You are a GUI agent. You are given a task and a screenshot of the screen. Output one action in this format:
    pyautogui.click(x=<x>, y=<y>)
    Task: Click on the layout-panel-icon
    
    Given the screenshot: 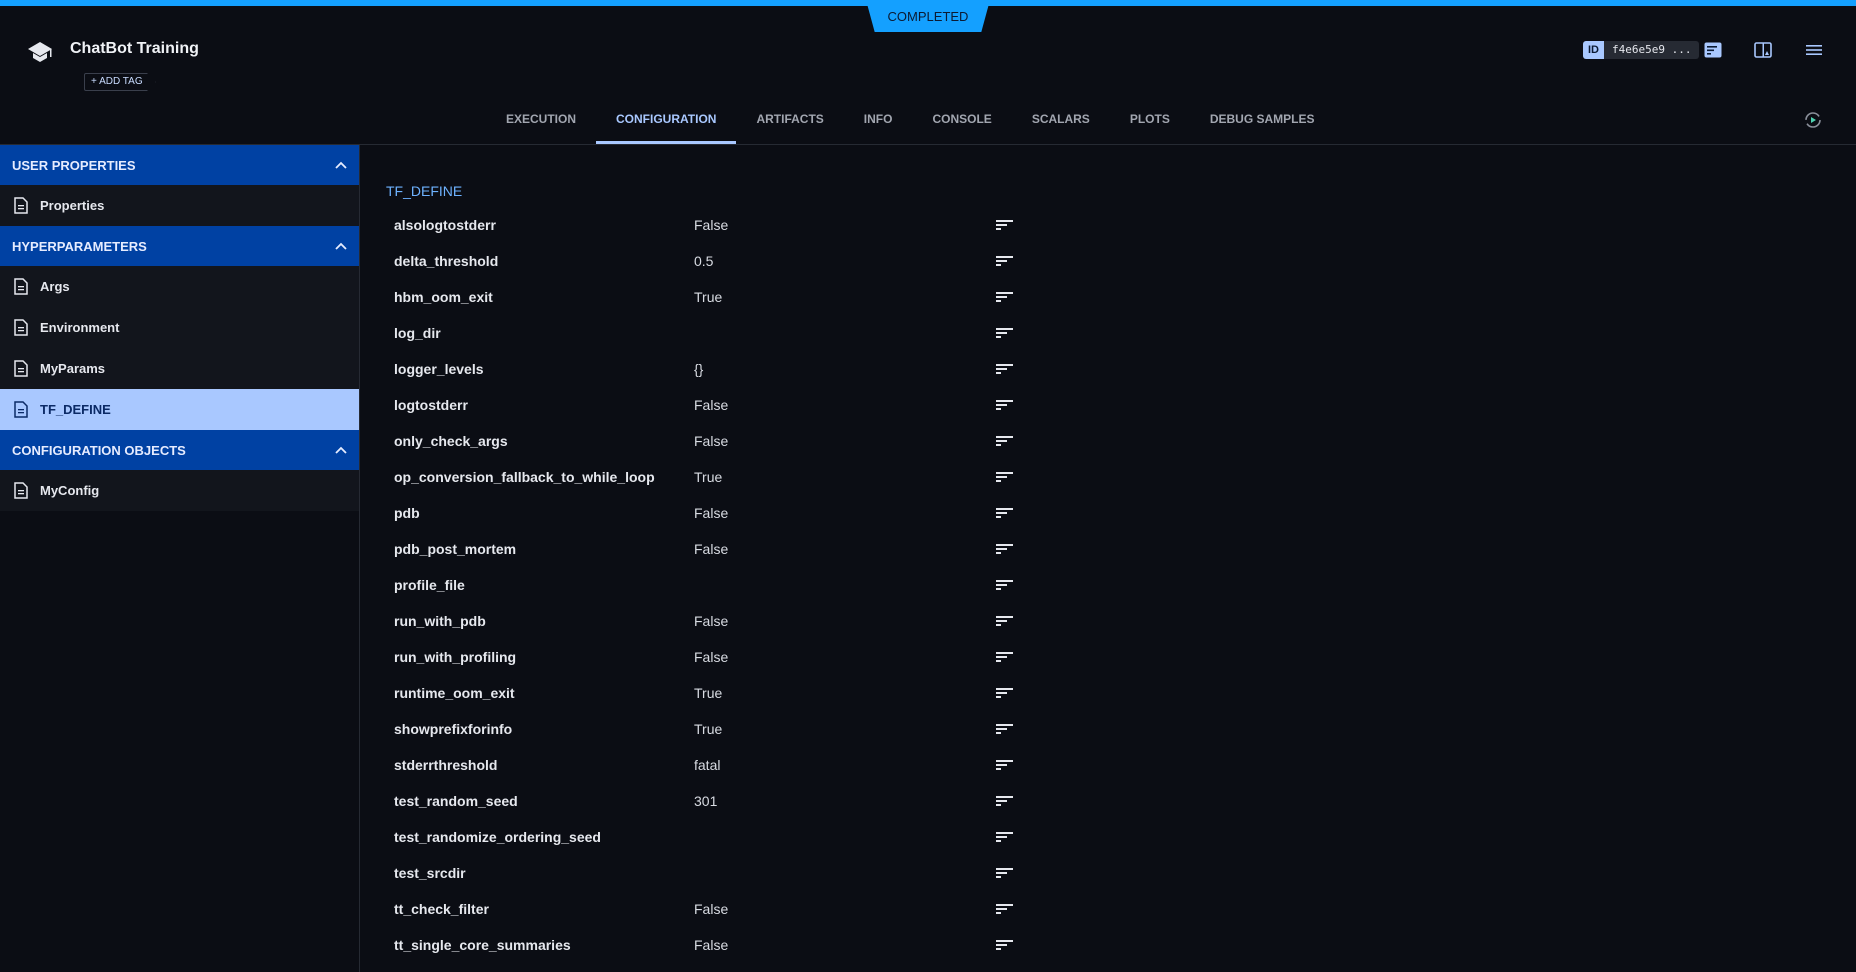 What is the action you would take?
    pyautogui.click(x=1763, y=50)
    